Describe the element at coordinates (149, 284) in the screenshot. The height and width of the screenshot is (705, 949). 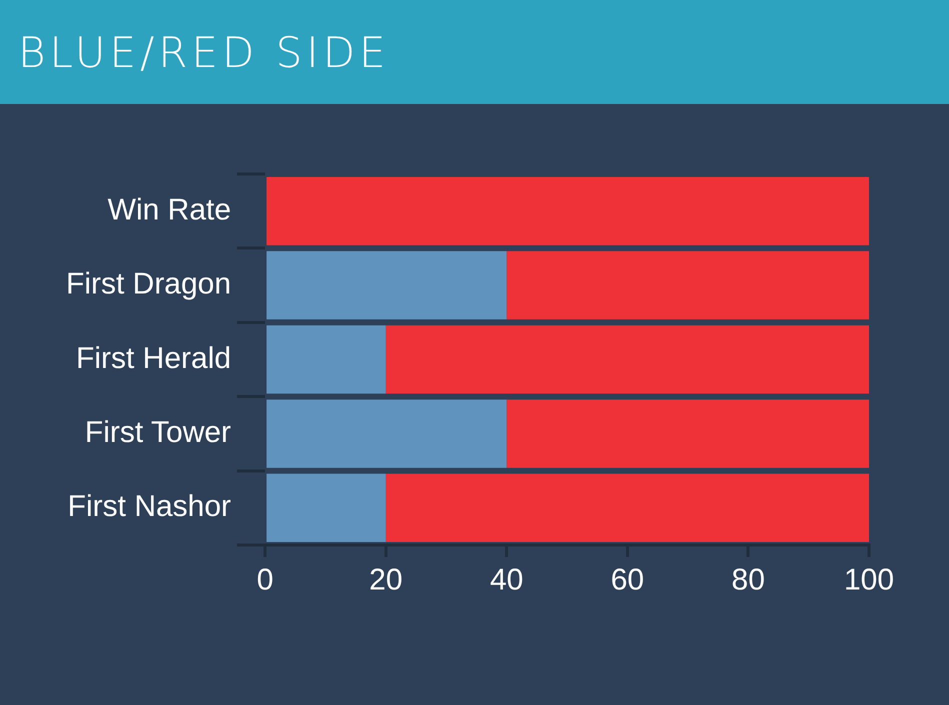
I see `y-tick-label: First Dragon` at that location.